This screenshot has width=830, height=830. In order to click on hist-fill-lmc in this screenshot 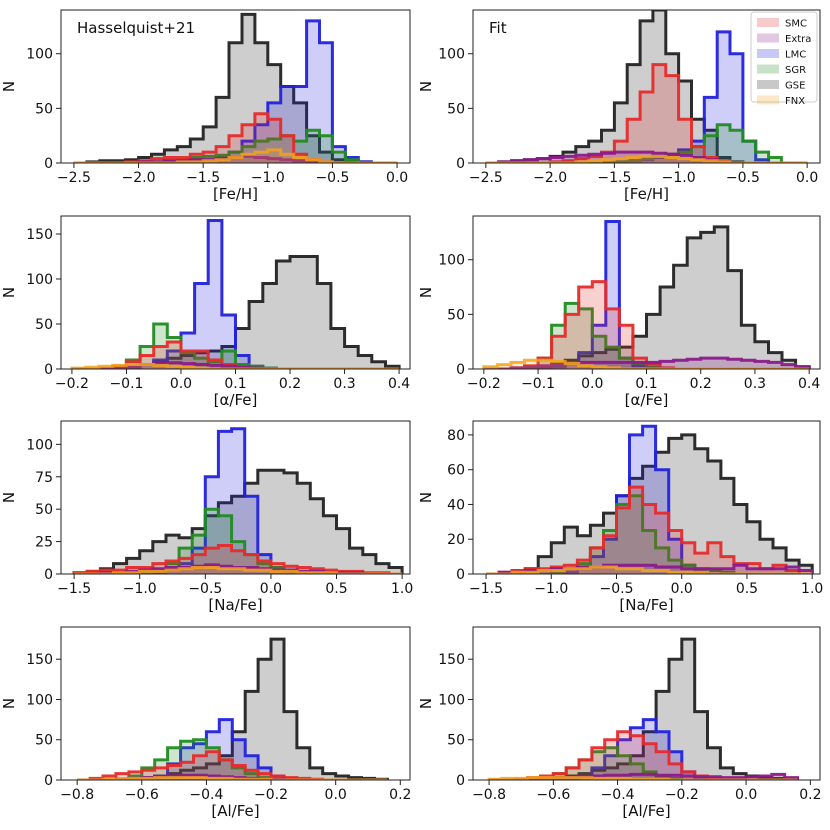, I will do `click(649, 500)`.